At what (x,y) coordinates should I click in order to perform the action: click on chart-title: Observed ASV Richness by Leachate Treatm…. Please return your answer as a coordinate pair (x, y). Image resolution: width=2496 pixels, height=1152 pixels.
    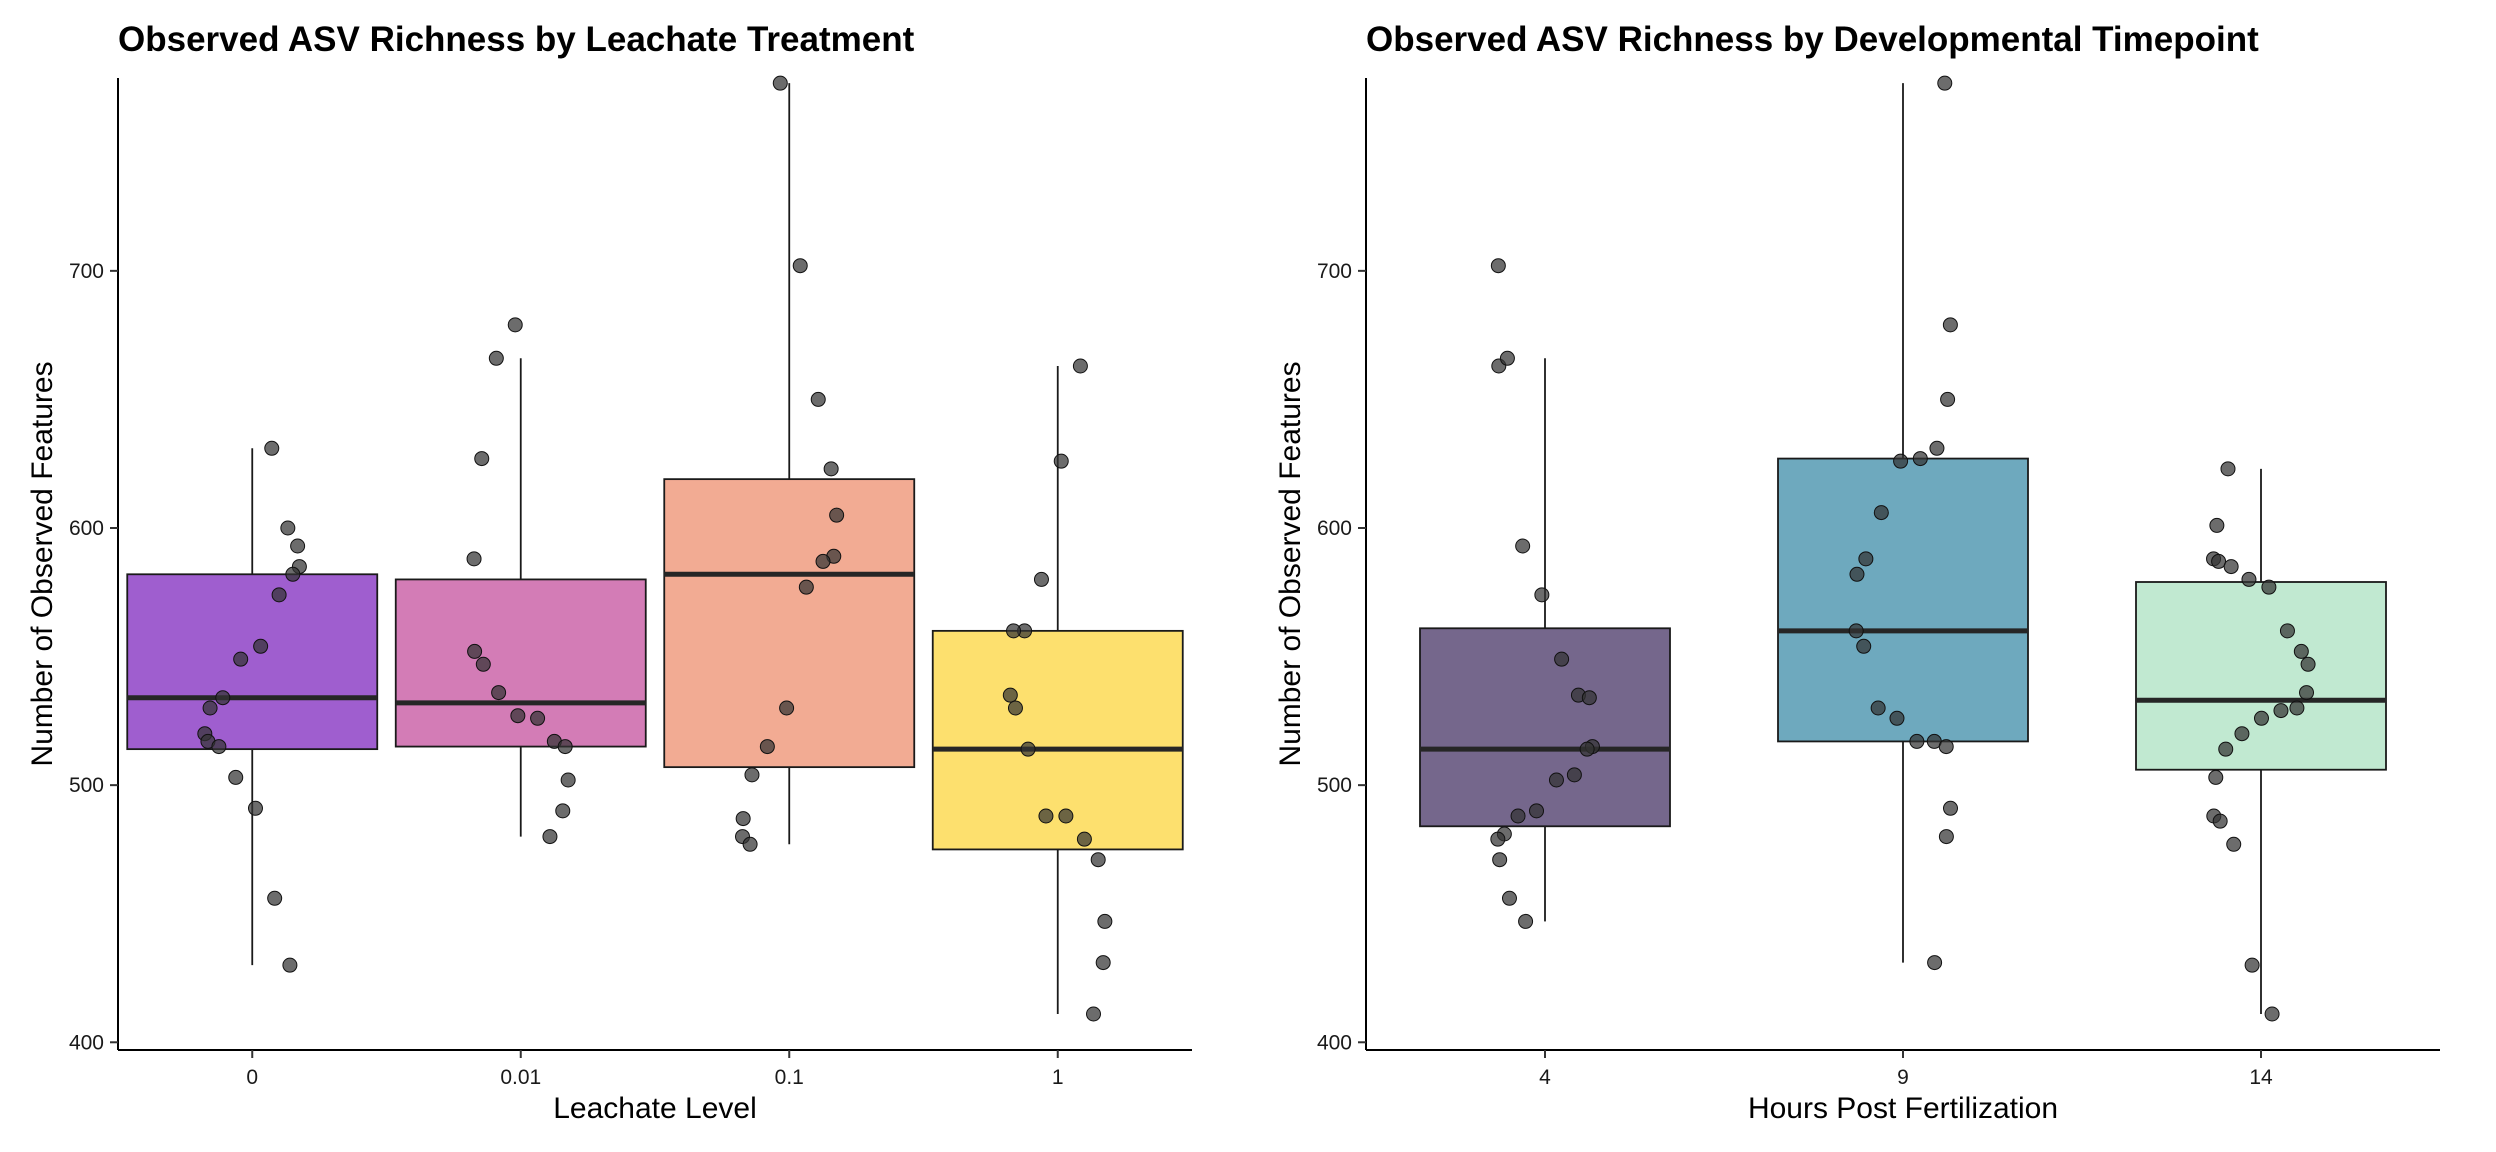
    Looking at the image, I should click on (516, 39).